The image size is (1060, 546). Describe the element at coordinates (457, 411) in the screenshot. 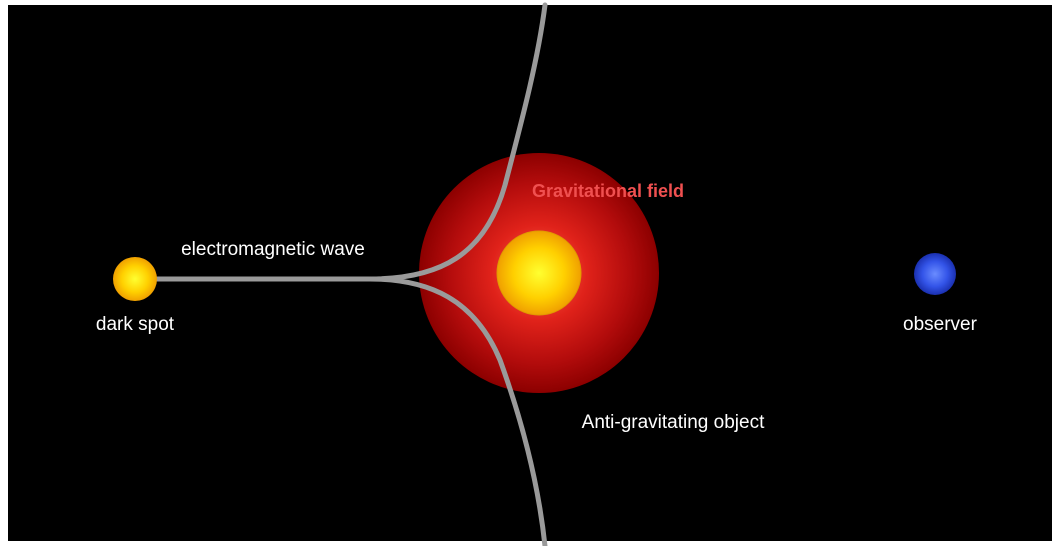

I see `lower-wave` at that location.